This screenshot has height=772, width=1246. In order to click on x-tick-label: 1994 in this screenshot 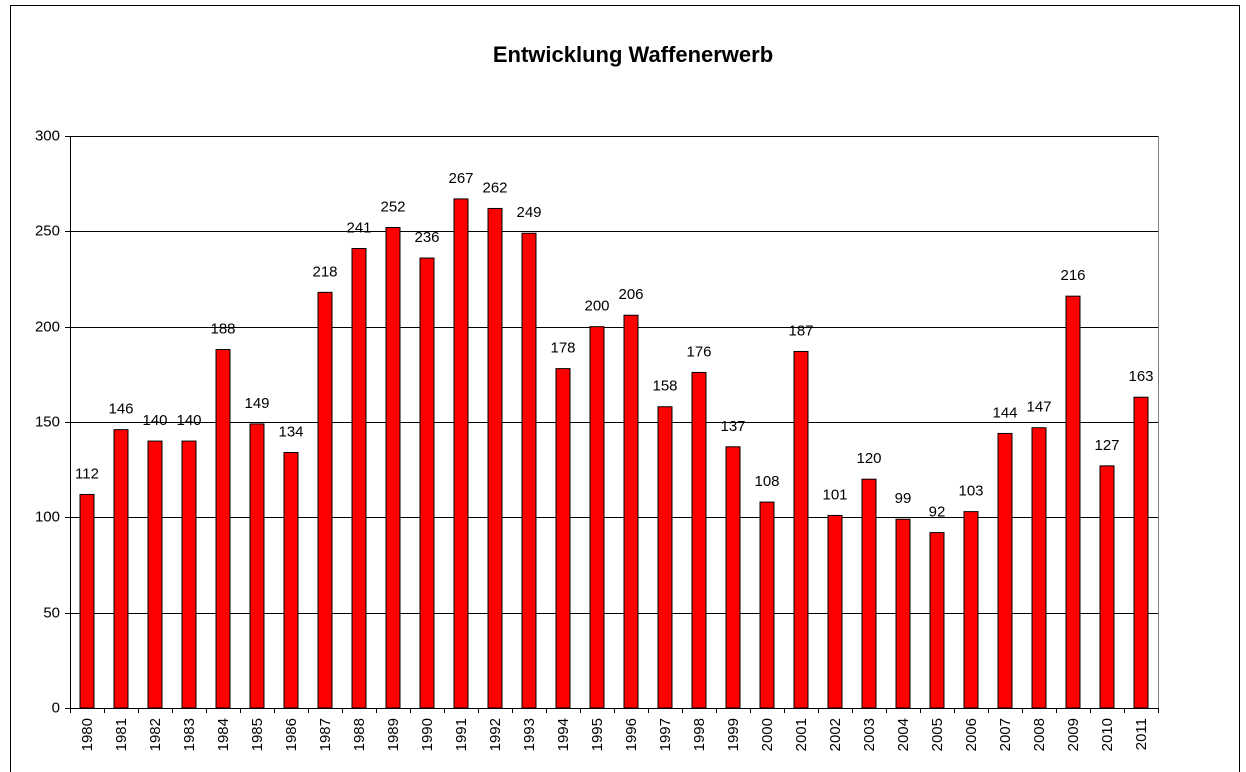, I will do `click(563, 734)`.